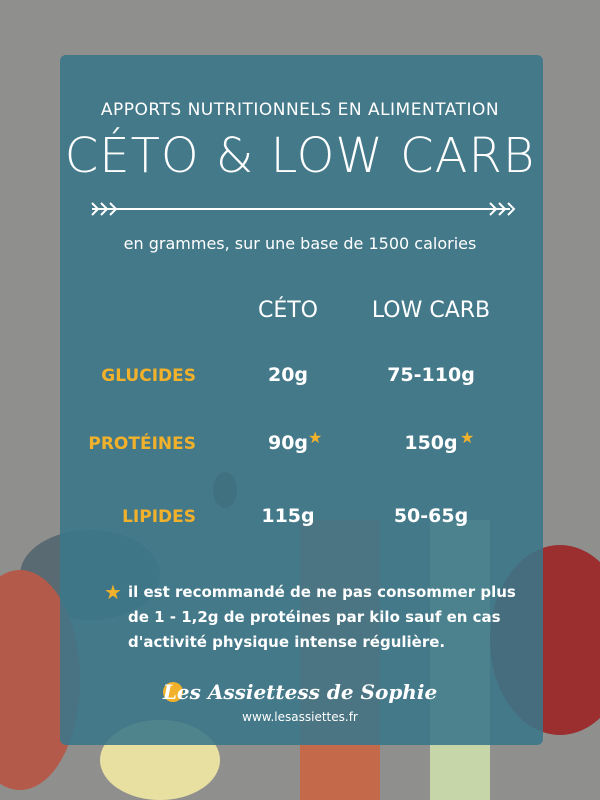 This screenshot has width=600, height=800. What do you see at coordinates (159, 517) in the screenshot?
I see `row-label: LIPIDES` at bounding box center [159, 517].